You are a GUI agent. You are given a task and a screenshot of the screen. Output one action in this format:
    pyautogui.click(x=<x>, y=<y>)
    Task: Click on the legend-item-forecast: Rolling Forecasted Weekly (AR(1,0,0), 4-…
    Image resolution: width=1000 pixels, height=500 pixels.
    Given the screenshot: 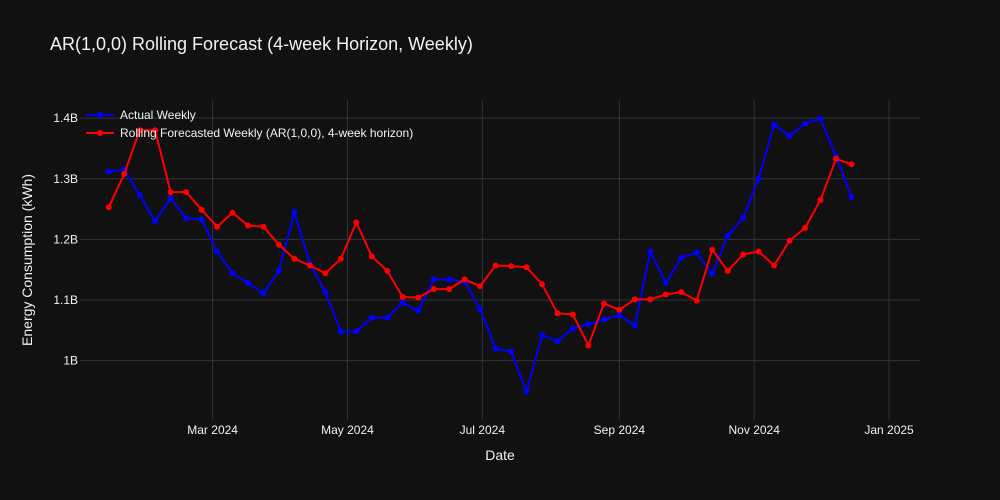 What is the action you would take?
    pyautogui.click(x=249, y=133)
    